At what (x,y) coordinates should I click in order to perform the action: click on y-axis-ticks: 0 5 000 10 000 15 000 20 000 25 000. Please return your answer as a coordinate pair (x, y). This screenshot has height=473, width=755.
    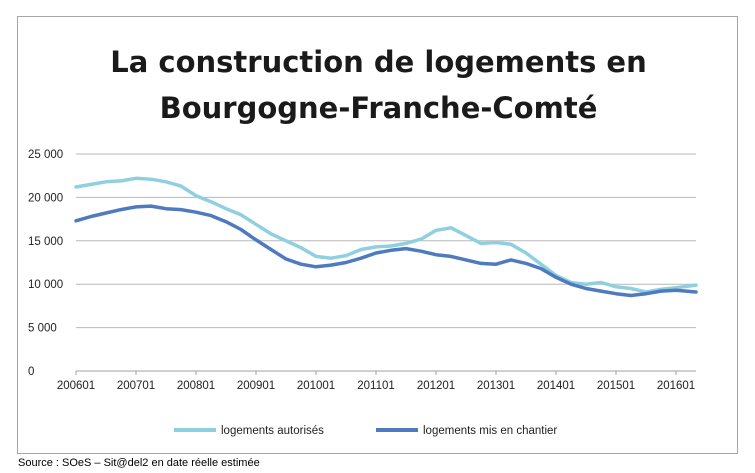
    Looking at the image, I should click on (45, 263).